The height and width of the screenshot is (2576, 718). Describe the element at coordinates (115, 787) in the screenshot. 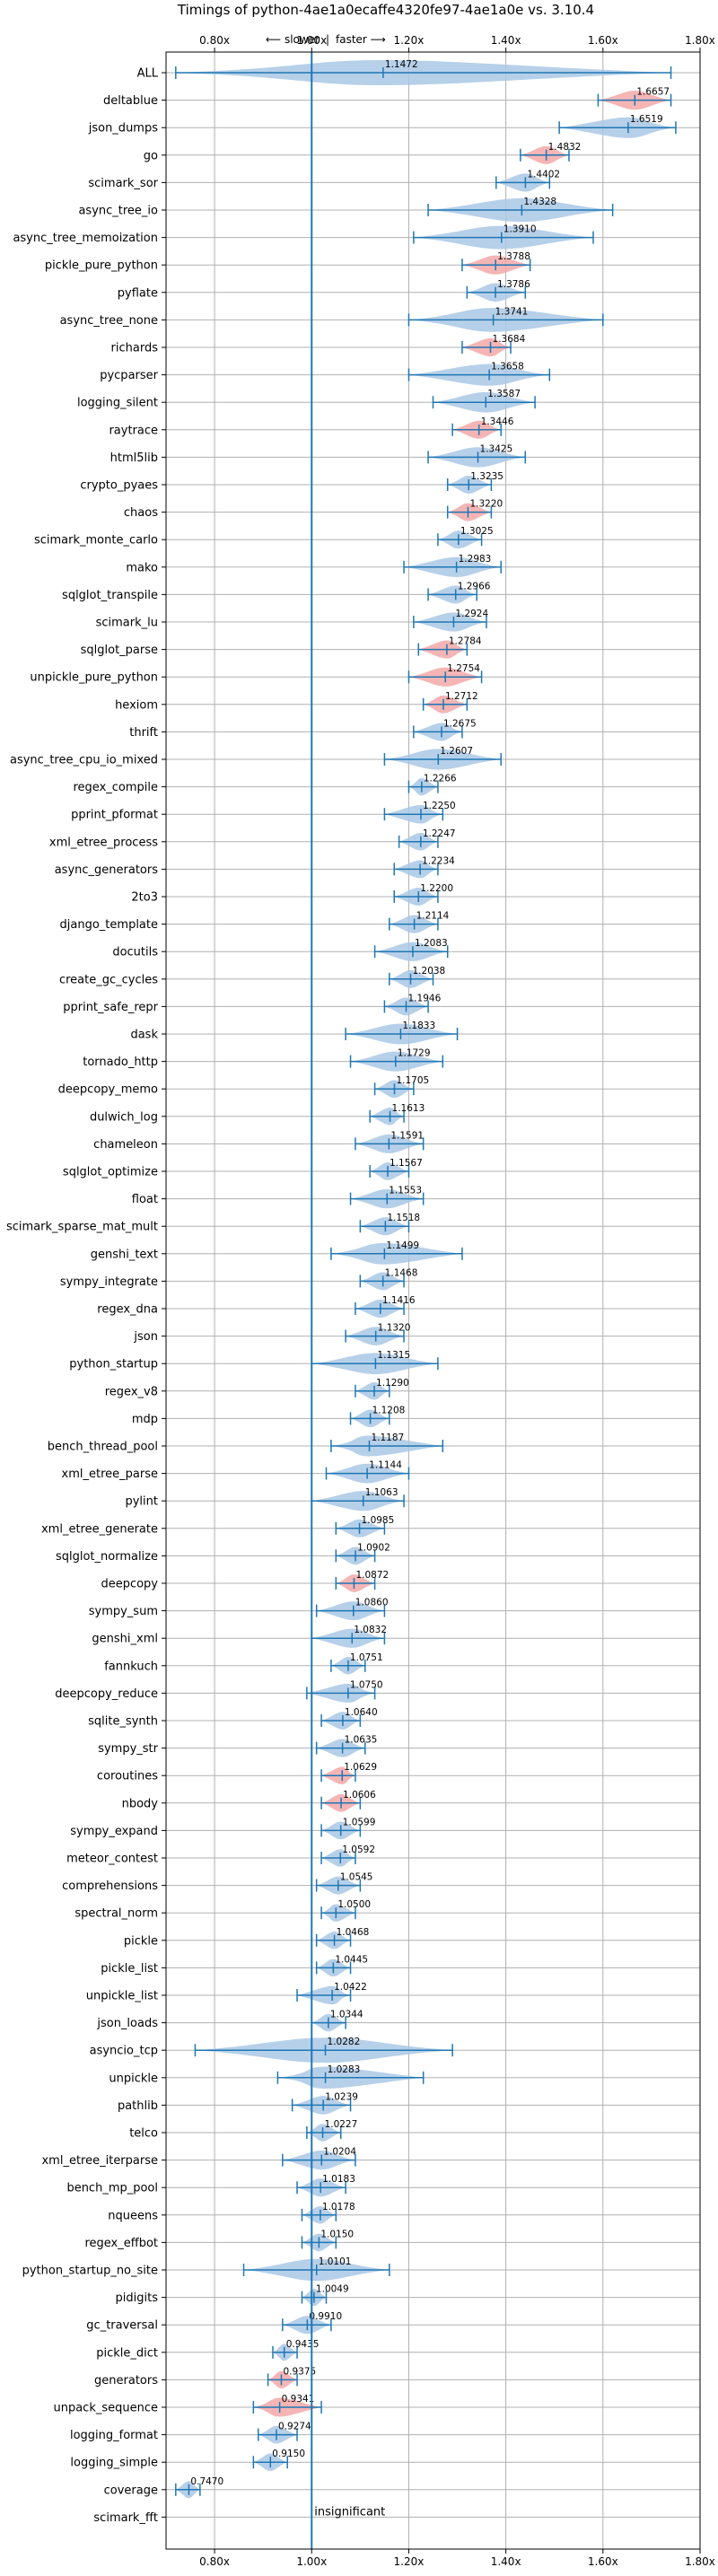

I see `benchmark-label: regex_compile` at that location.